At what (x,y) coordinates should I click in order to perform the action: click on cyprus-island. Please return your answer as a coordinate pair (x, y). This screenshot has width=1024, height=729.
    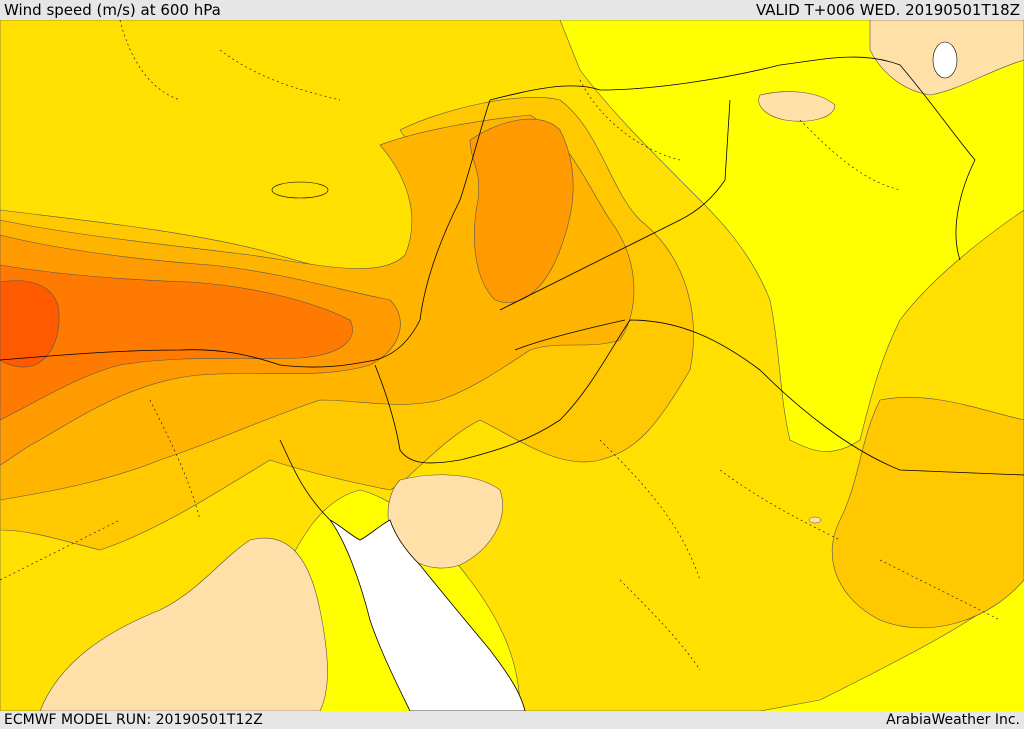
    Looking at the image, I should click on (300, 190).